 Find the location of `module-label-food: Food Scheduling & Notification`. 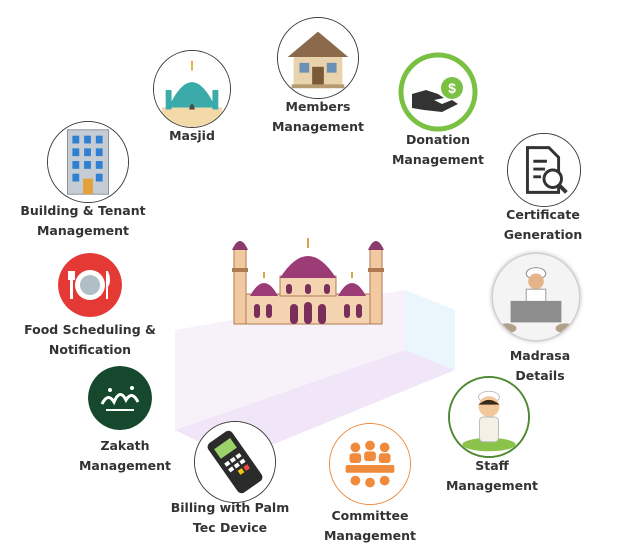

module-label-food: Food Scheduling & Notification is located at coordinates (90, 339).